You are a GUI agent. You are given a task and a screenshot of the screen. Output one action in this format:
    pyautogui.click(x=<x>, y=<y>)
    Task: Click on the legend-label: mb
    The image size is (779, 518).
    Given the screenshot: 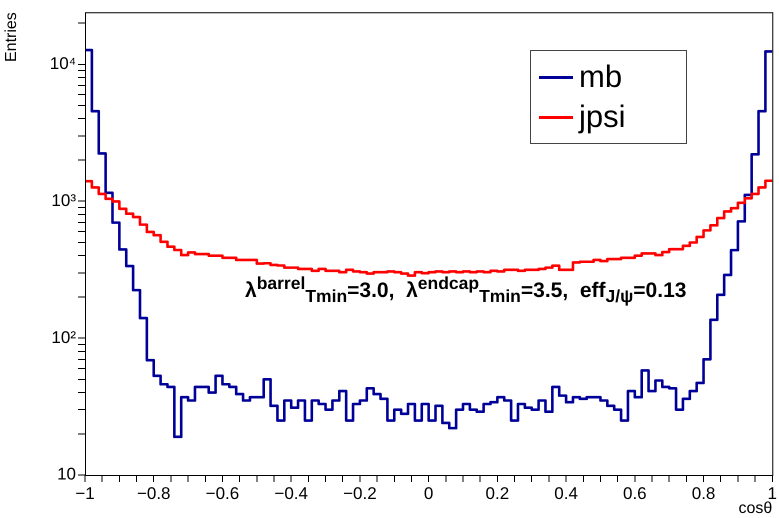 What is the action you would take?
    pyautogui.click(x=600, y=77)
    